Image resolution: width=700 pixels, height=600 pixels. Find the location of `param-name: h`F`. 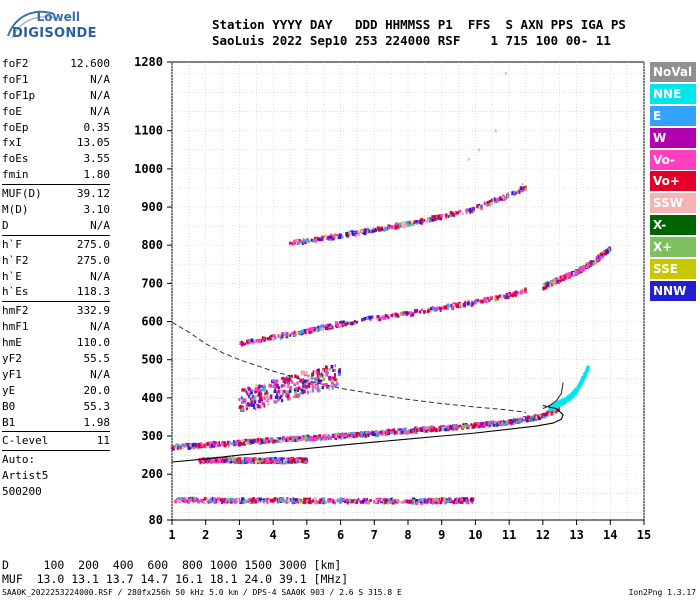

param-name: h`F is located at coordinates (12, 244).